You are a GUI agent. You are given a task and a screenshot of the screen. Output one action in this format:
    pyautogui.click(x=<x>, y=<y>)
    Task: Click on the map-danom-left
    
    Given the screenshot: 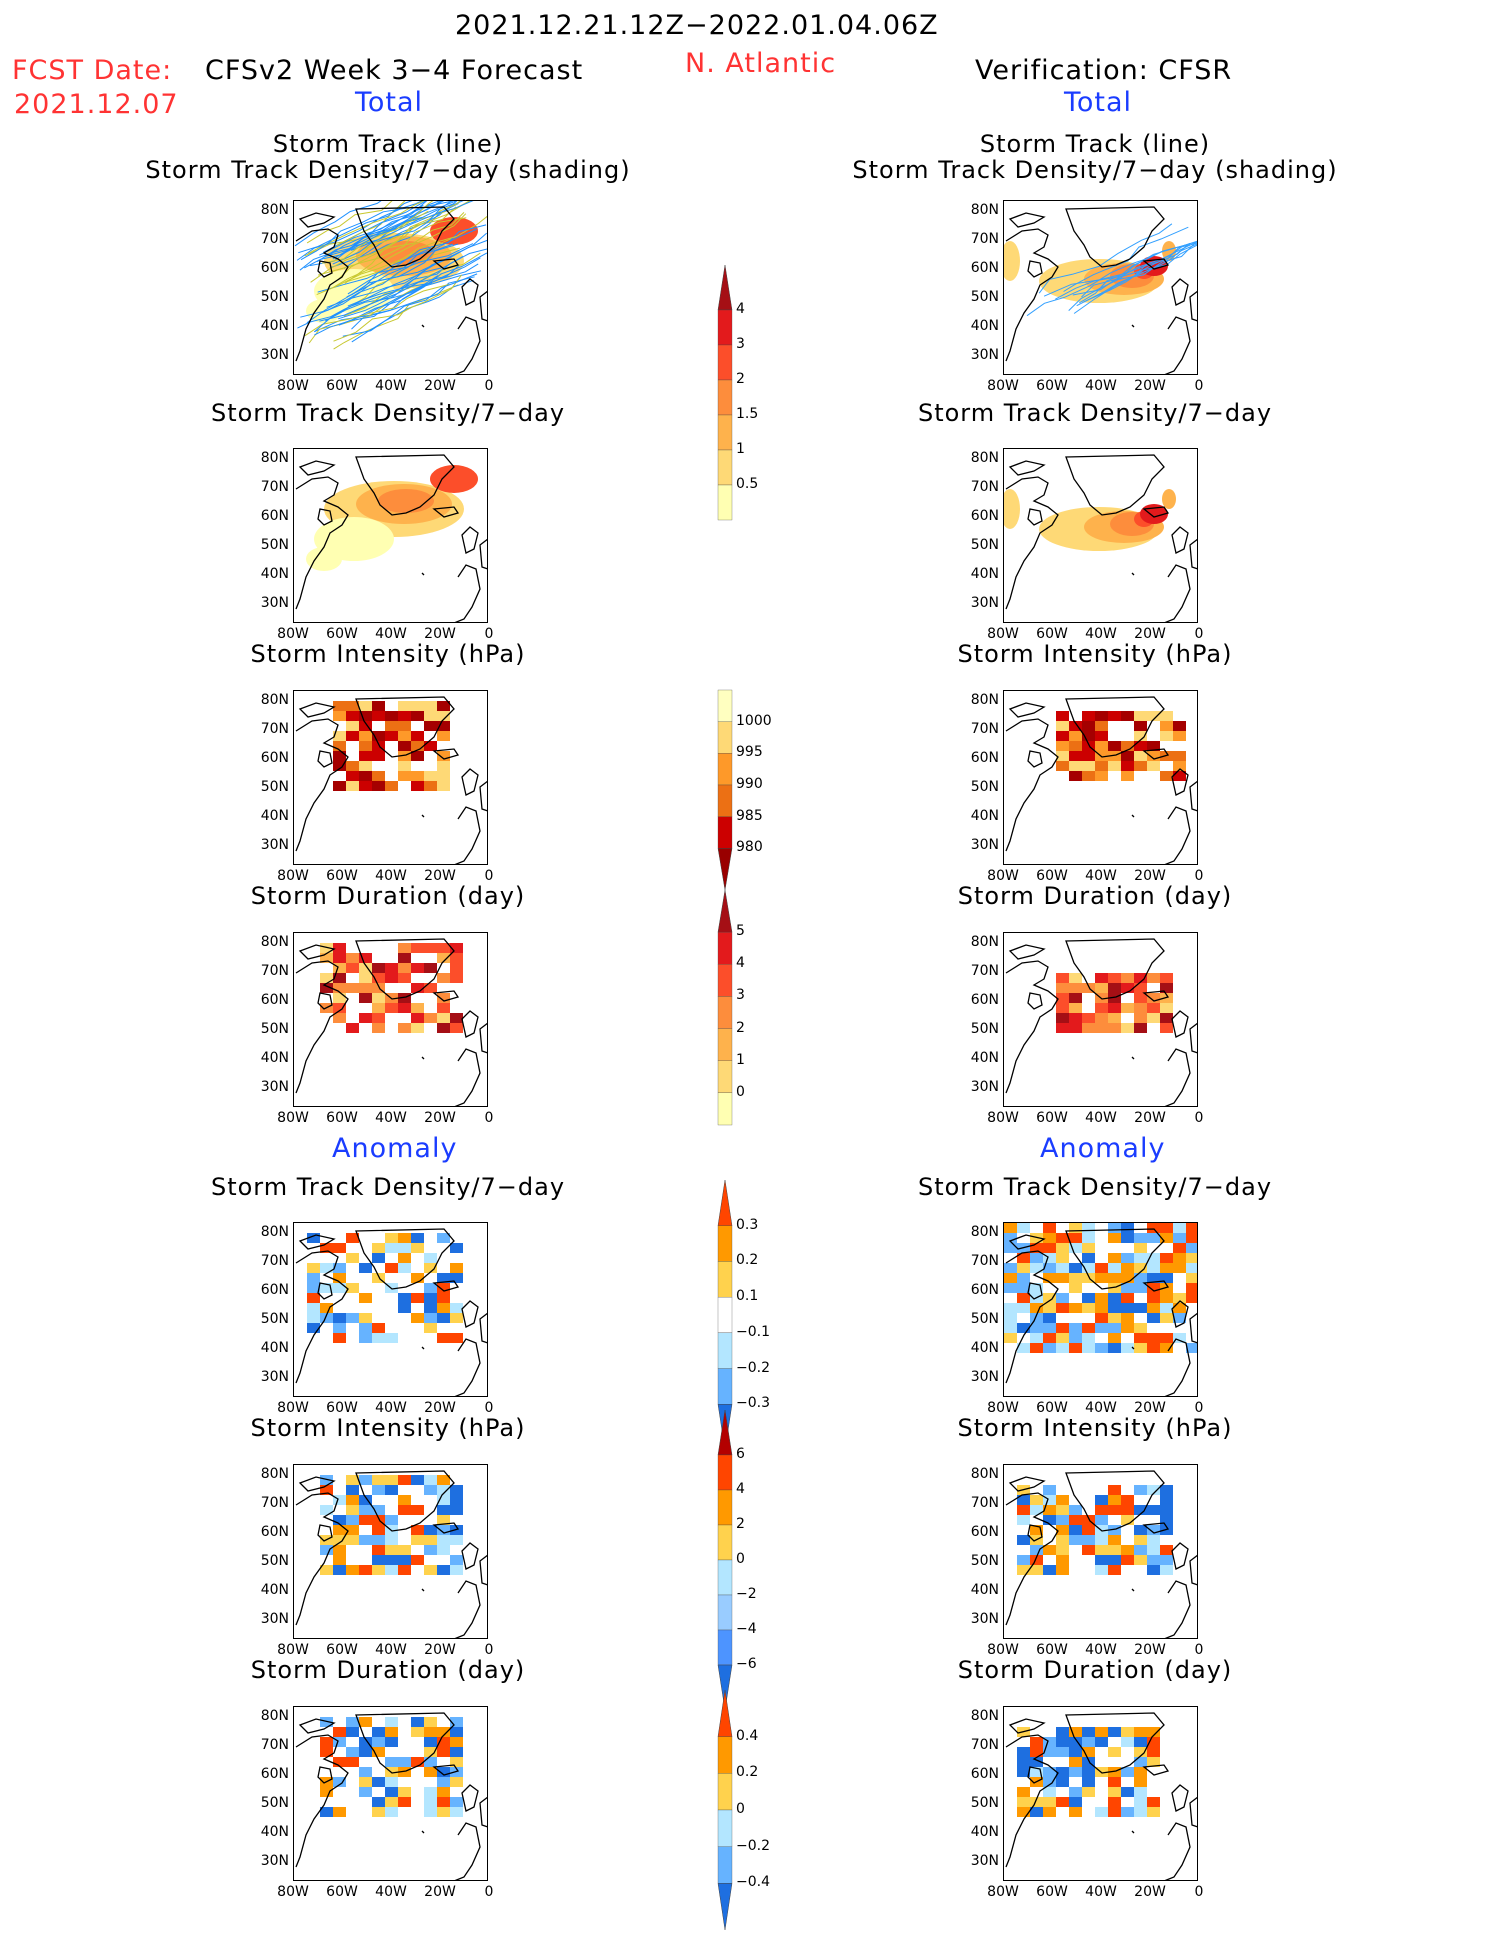 What is the action you would take?
    pyautogui.click(x=390, y=1309)
    